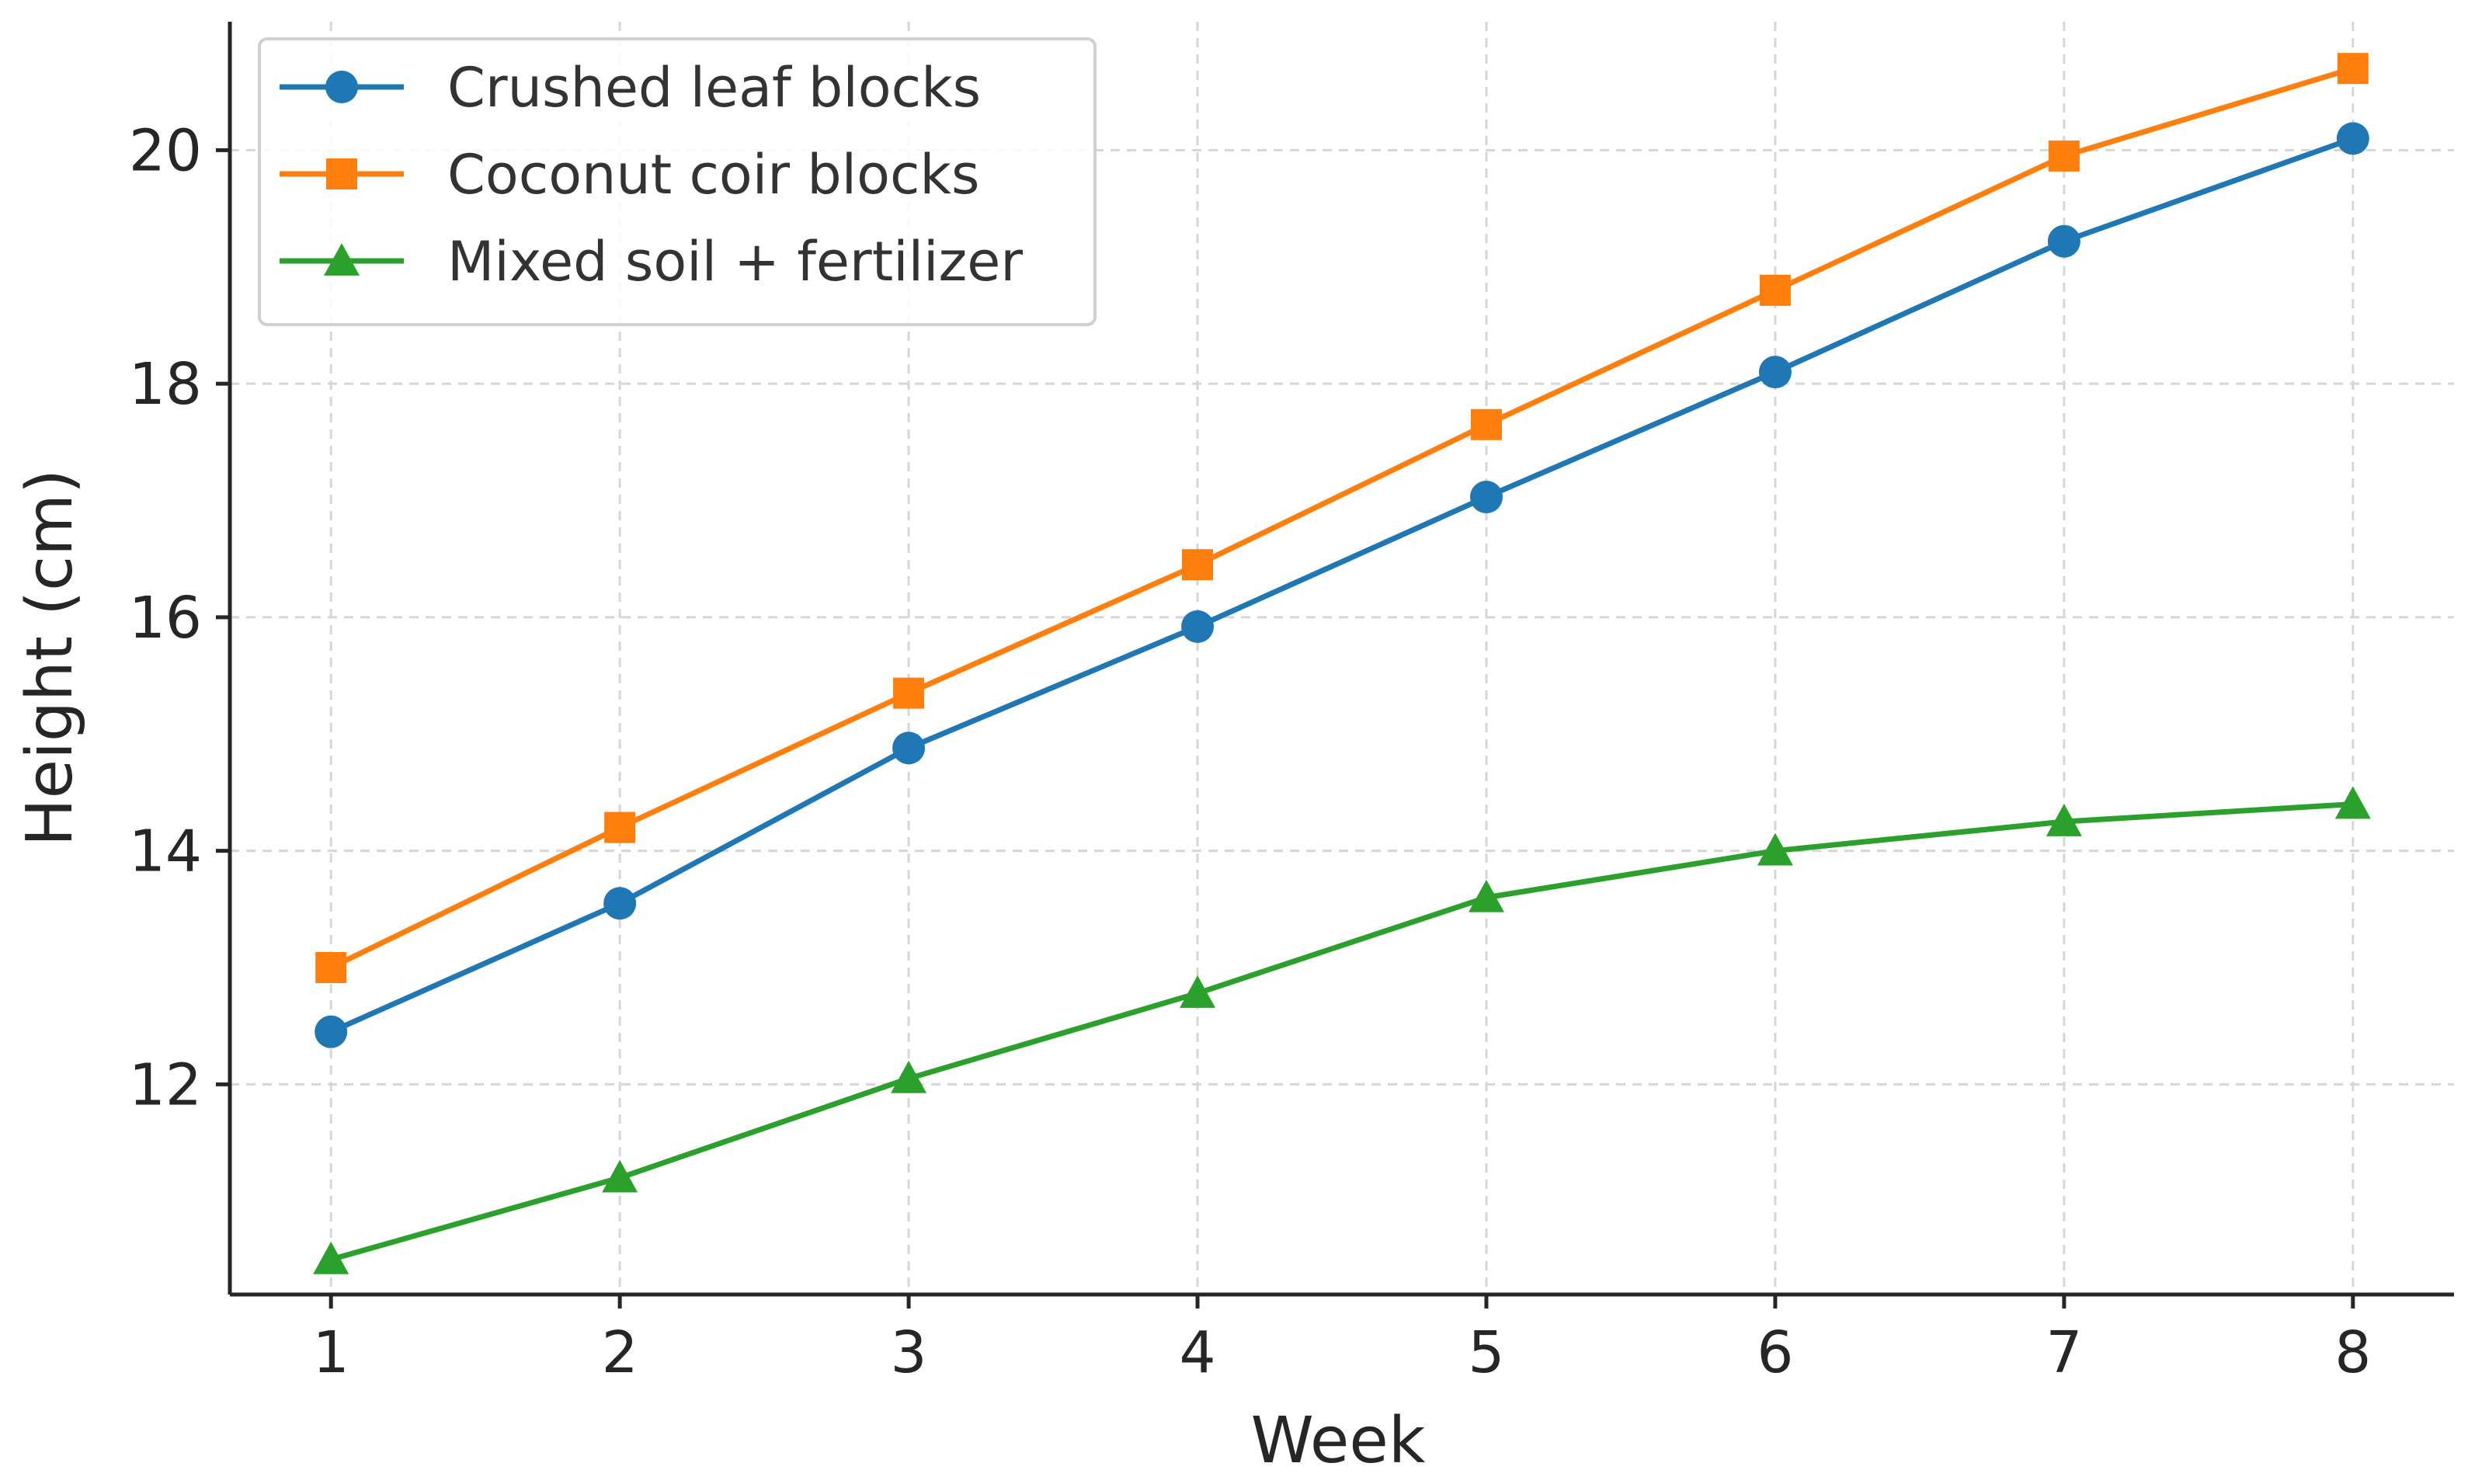  I want to click on x-tick-label: 1, so click(331, 1352).